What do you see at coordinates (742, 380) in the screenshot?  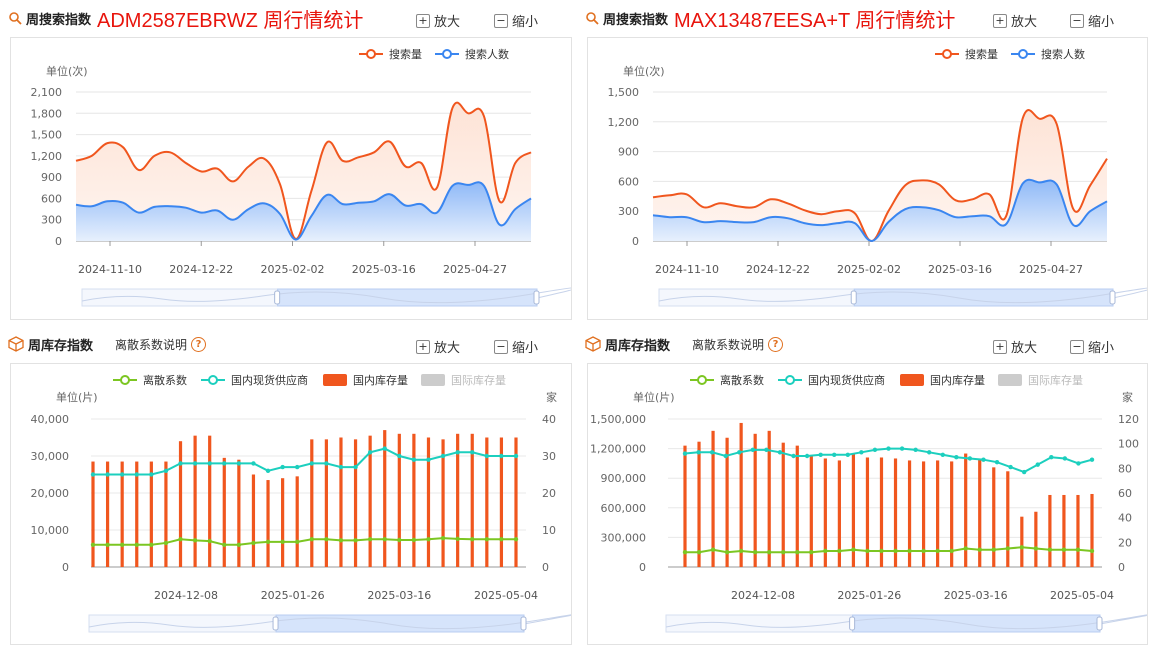 I see `legend-label: 离散系数` at bounding box center [742, 380].